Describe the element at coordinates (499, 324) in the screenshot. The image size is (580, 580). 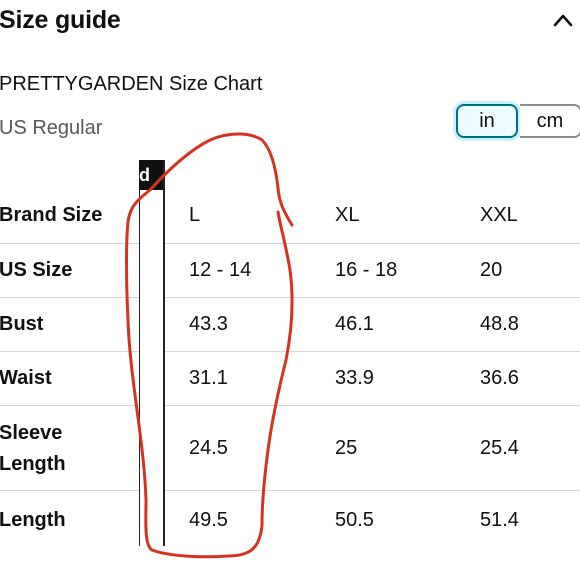
I see `cell-bust-xxl: 48.8` at that location.